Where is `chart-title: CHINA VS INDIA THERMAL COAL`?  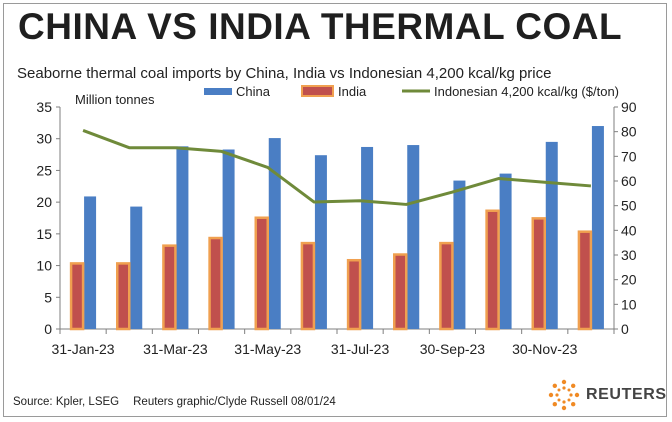
chart-title: CHINA VS INDIA THERMAL COAL is located at coordinates (320, 26).